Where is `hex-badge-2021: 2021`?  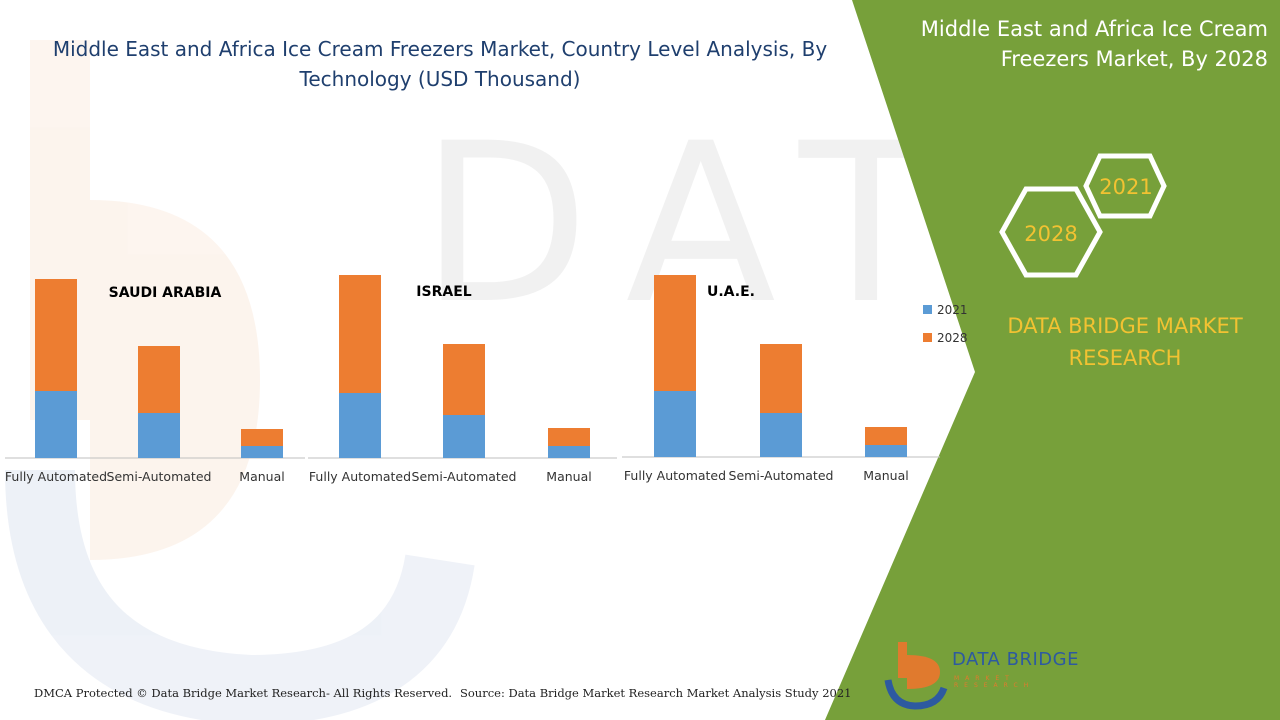 hex-badge-2021: 2021 is located at coordinates (1125, 186).